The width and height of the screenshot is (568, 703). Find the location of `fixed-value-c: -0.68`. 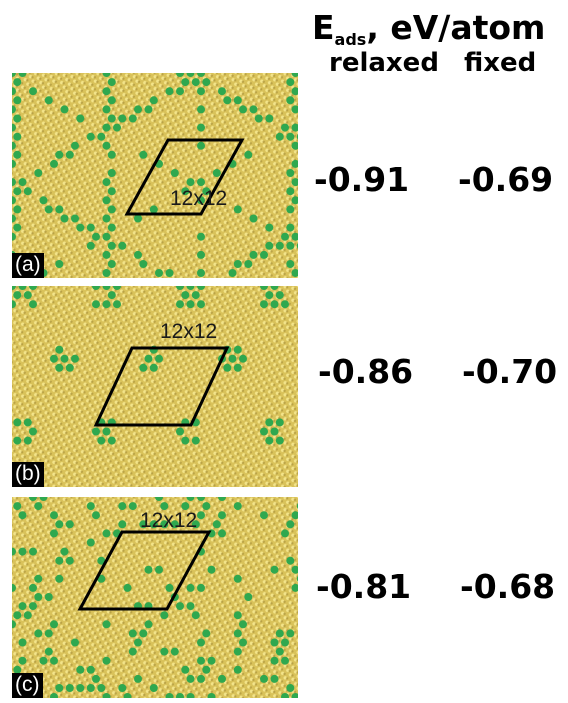

fixed-value-c: -0.68 is located at coordinates (508, 586).